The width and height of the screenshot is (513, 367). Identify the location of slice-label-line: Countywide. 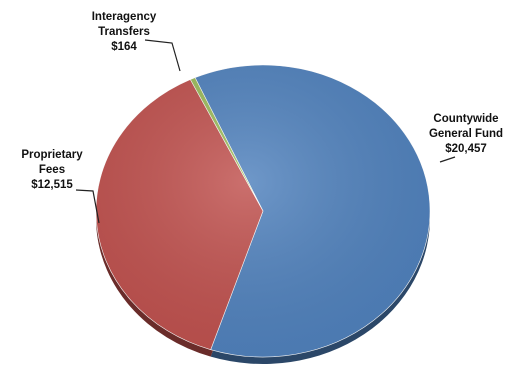
(465, 119).